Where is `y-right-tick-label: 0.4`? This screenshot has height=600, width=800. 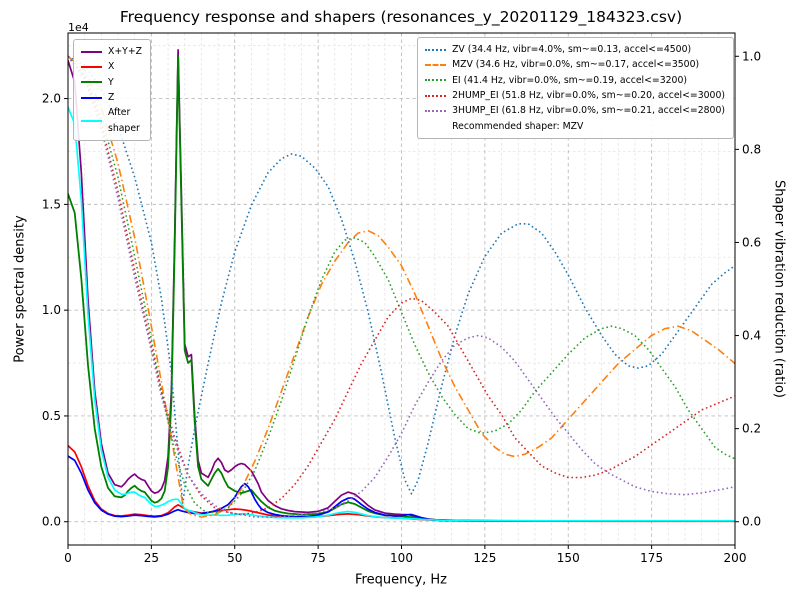
y-right-tick-label: 0.4 is located at coordinates (751, 336).